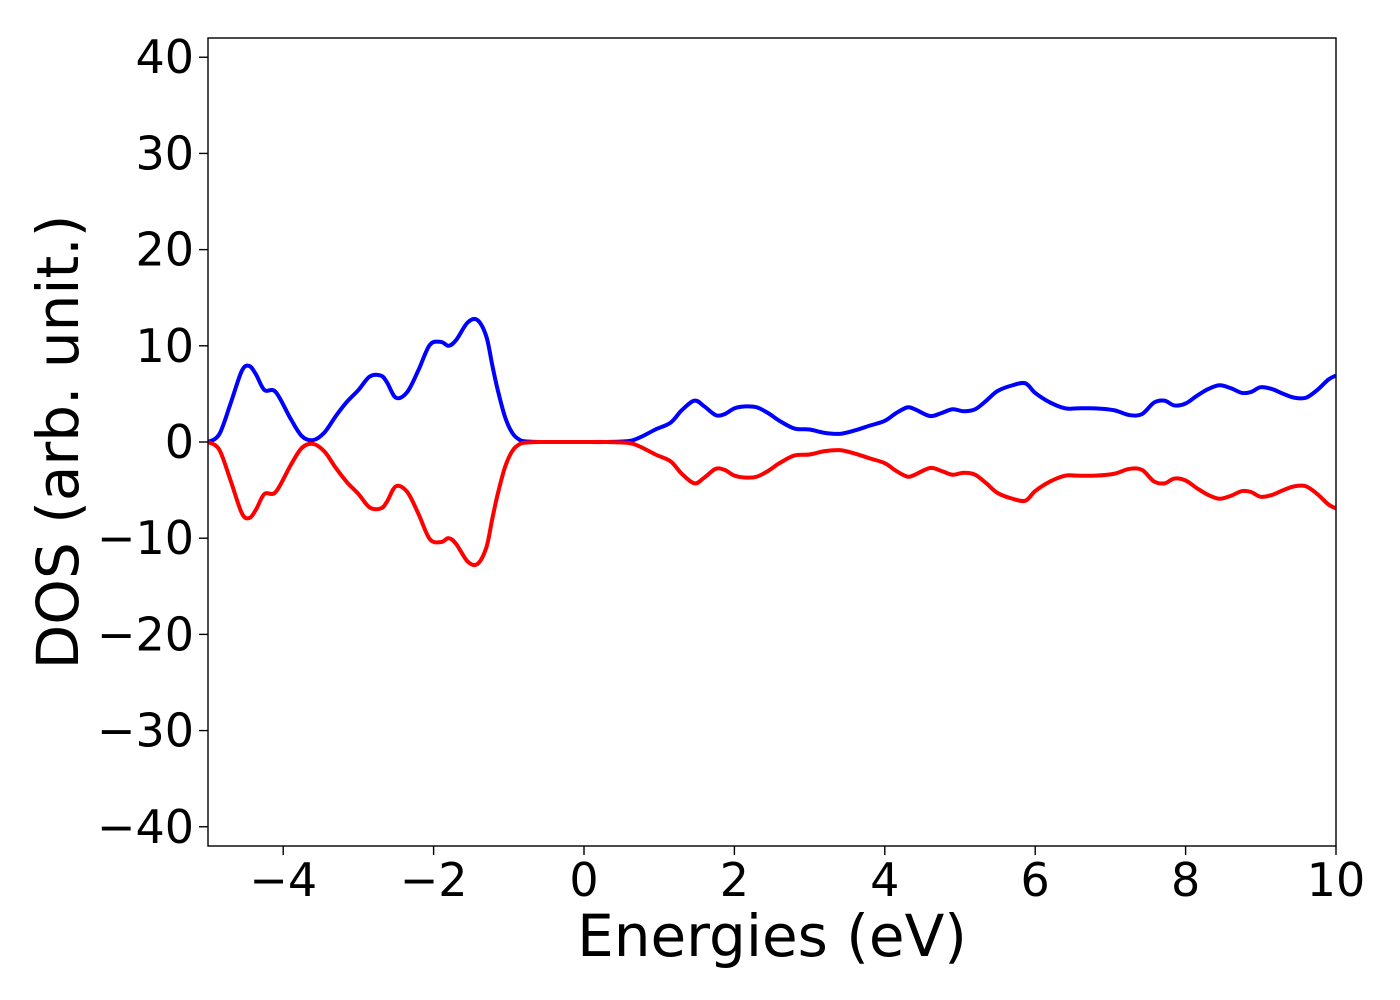  Describe the element at coordinates (164, 57) in the screenshot. I see `y-tick-label: 40` at that location.